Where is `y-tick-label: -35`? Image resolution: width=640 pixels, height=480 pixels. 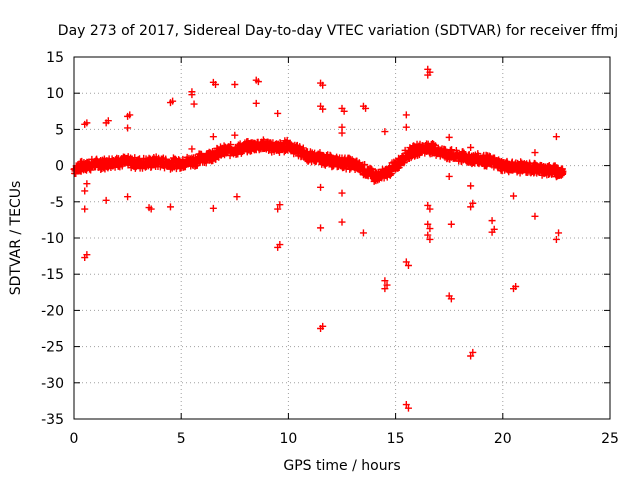 y-tick-label: -35 is located at coordinates (52, 420).